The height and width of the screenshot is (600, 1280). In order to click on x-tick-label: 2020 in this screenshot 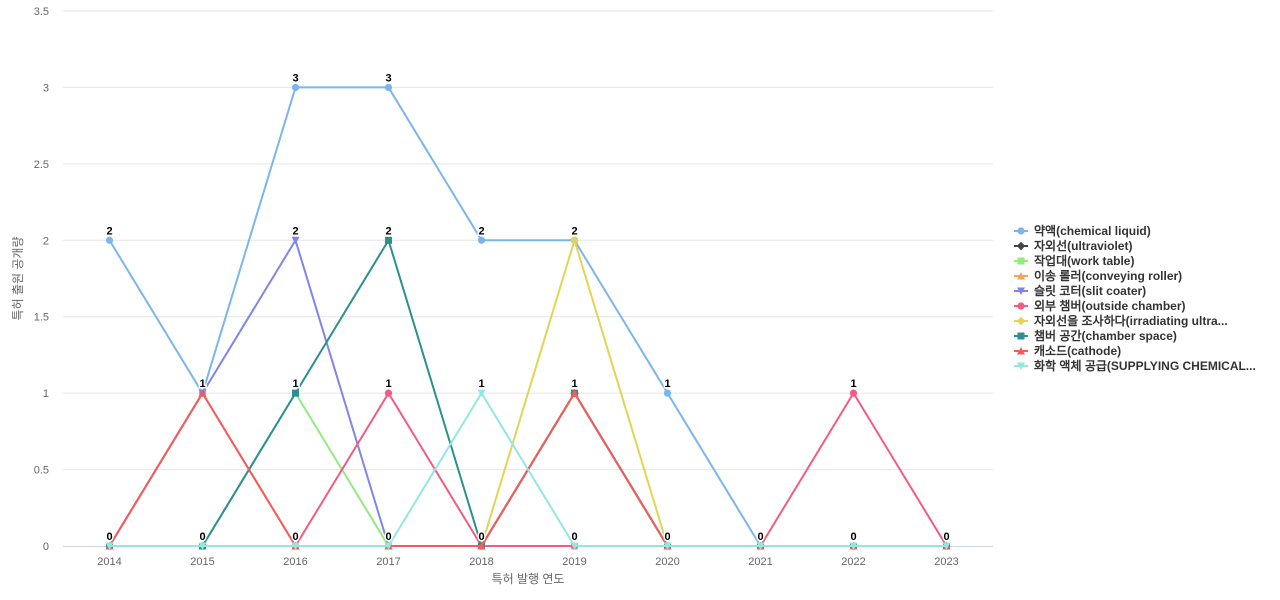, I will do `click(667, 562)`.